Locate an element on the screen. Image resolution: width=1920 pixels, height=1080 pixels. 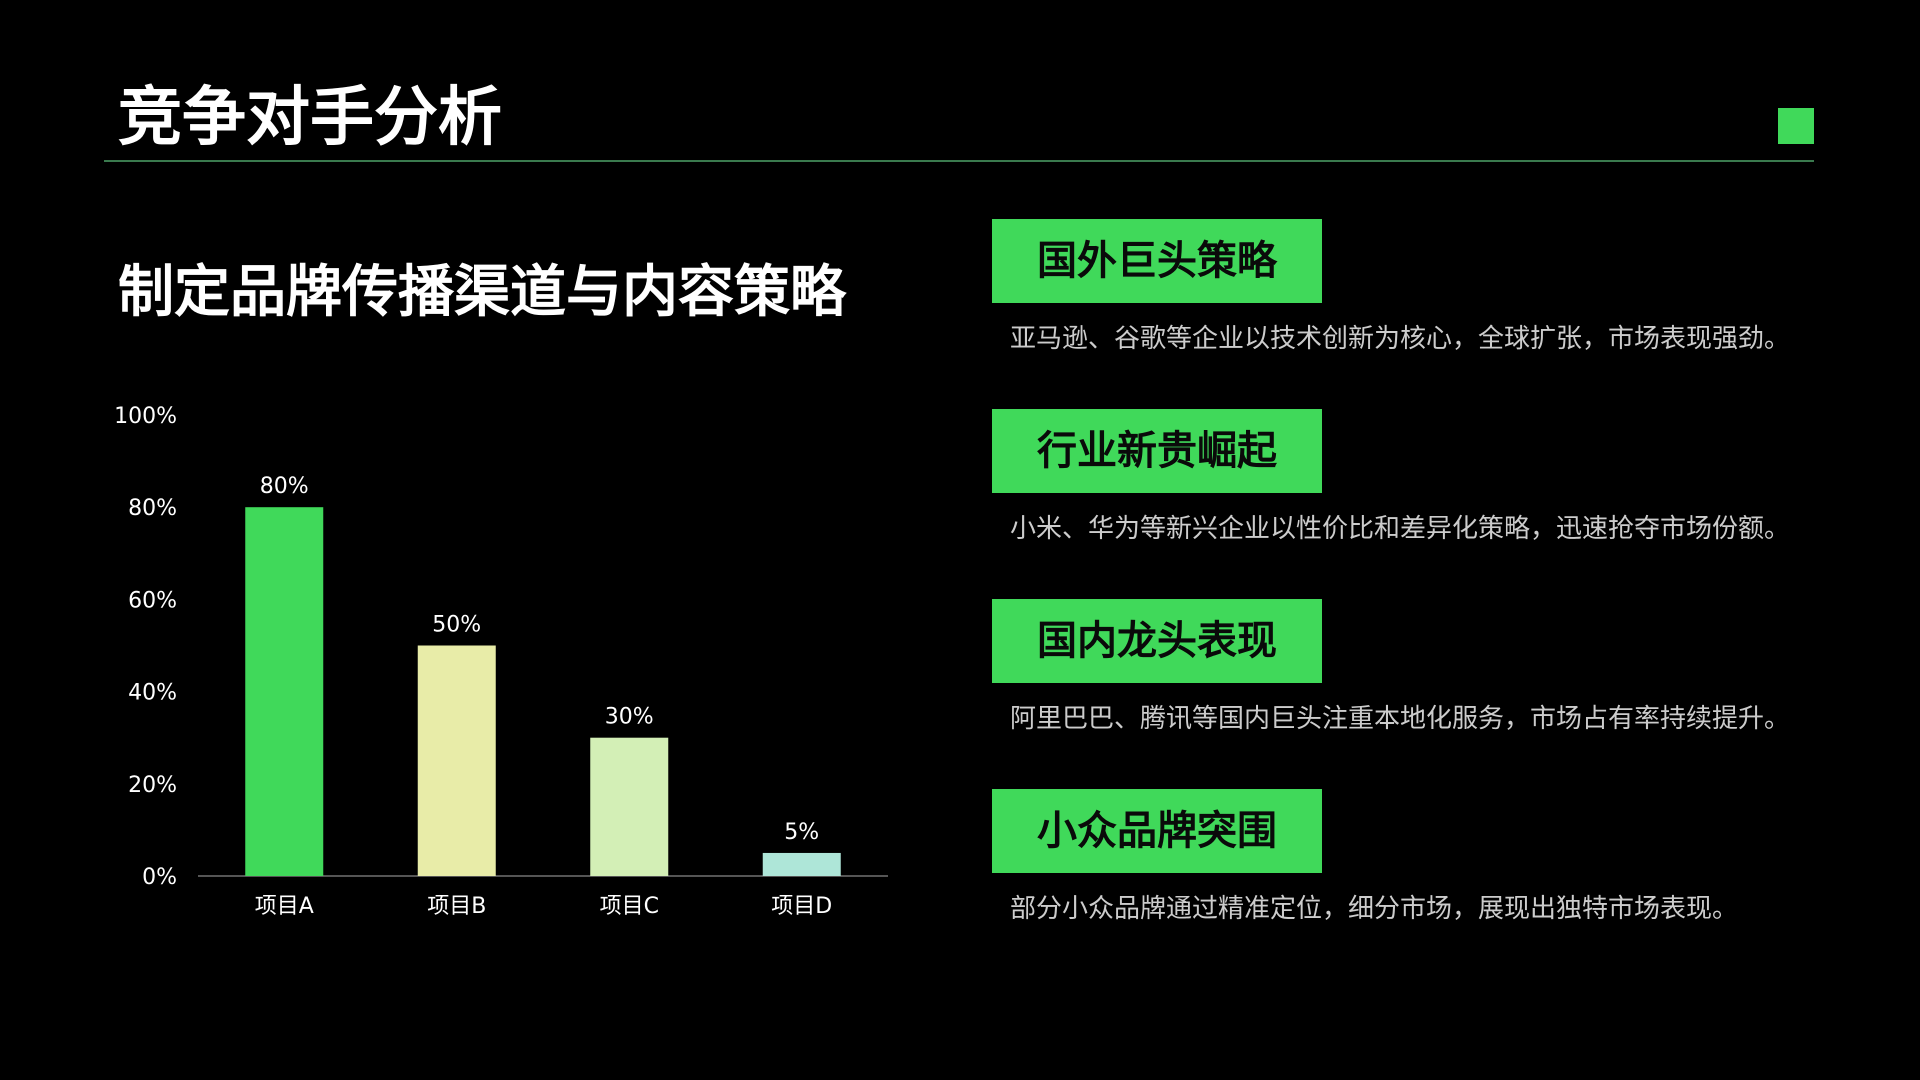
card-text: 部分小众品牌通过精准定位，细分市场，展现出独特市场表现。 is located at coordinates (1374, 909).